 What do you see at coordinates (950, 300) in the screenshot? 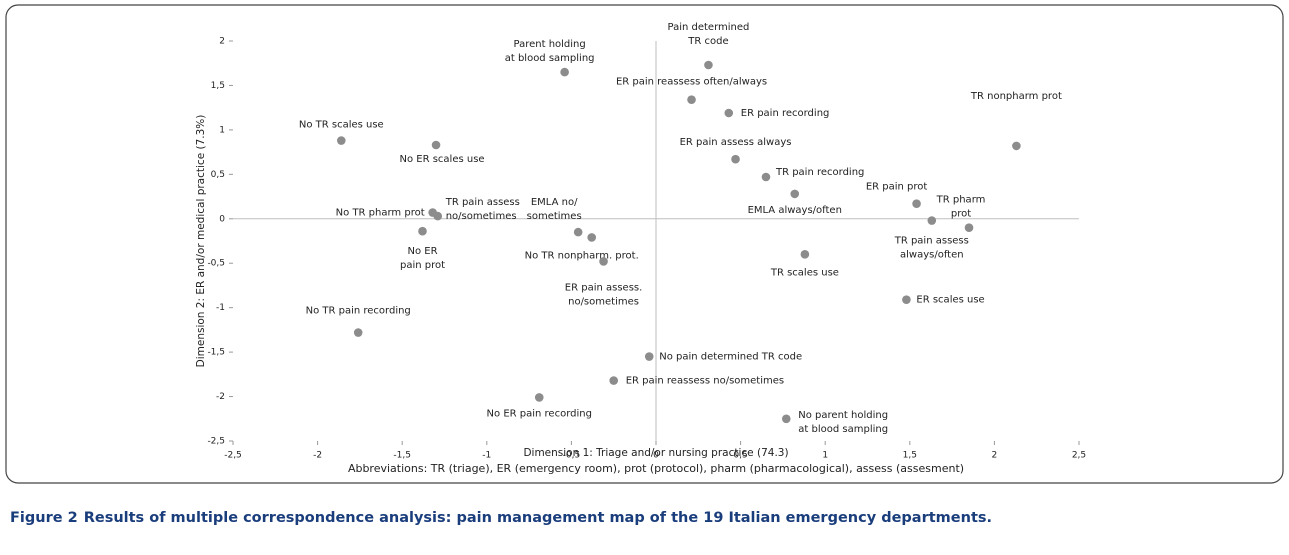
I see `point-label: ER scales use` at bounding box center [950, 300].